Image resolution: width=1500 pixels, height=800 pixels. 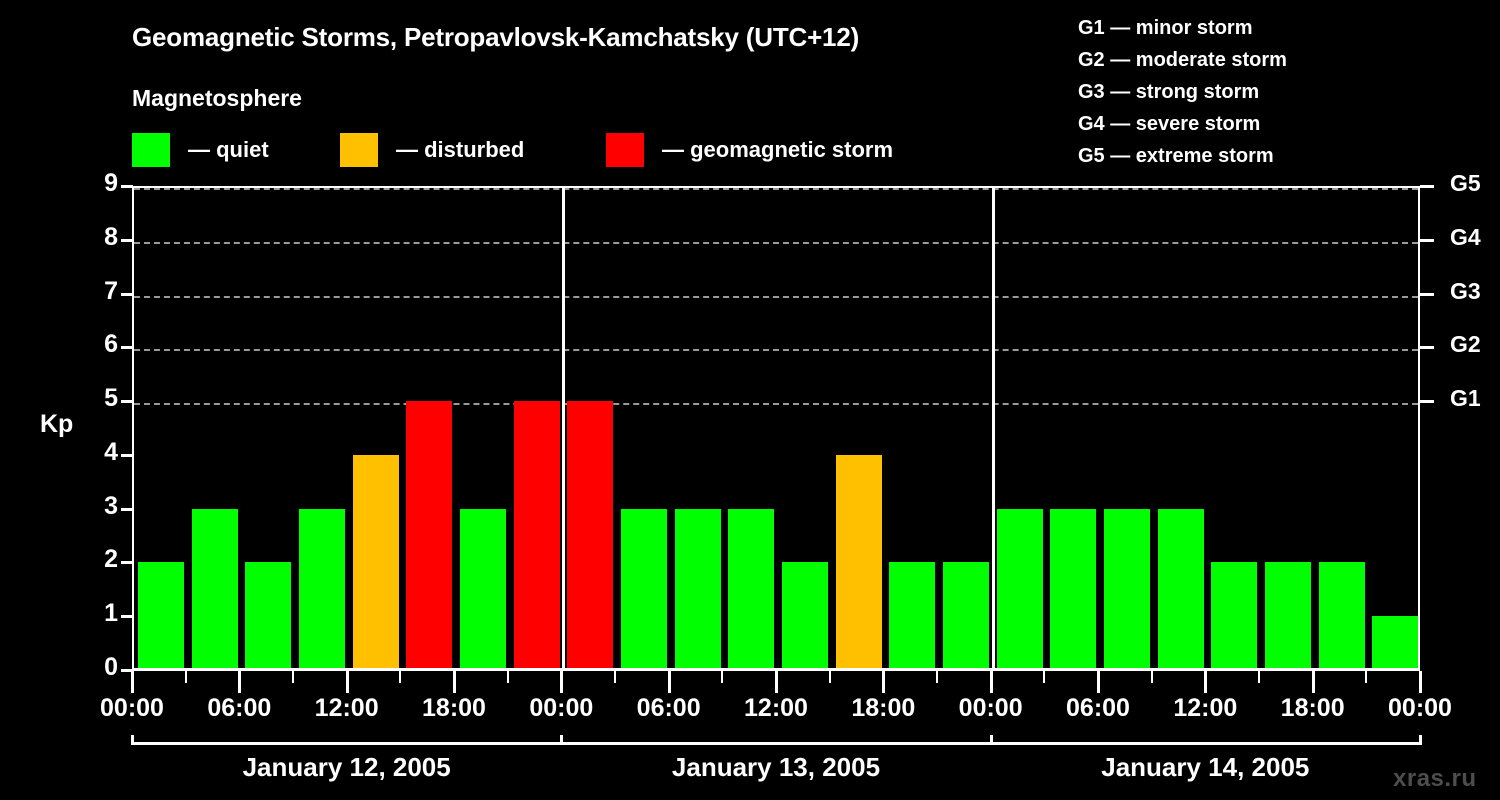 What do you see at coordinates (111, 398) in the screenshot?
I see `y-tick-label-5: 5` at bounding box center [111, 398].